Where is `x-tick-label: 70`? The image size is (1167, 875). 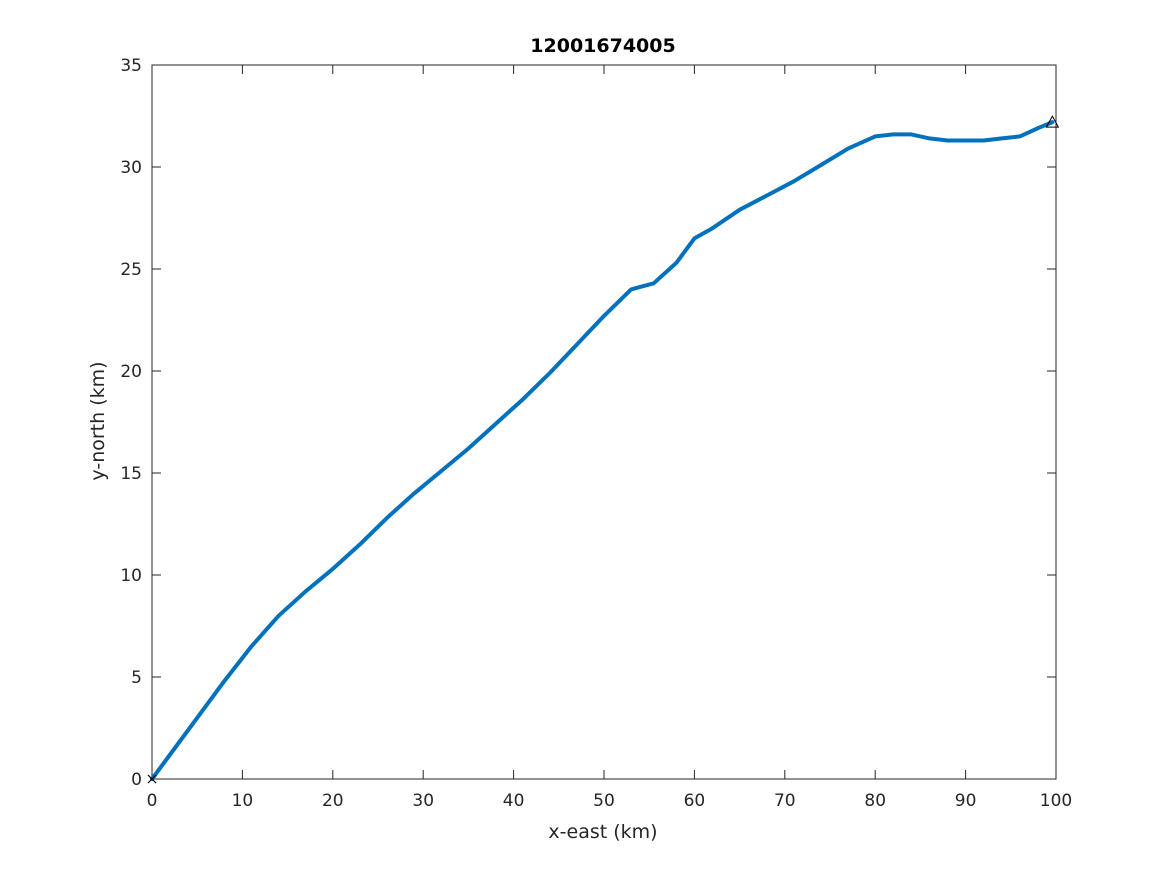 x-tick-label: 70 is located at coordinates (785, 801).